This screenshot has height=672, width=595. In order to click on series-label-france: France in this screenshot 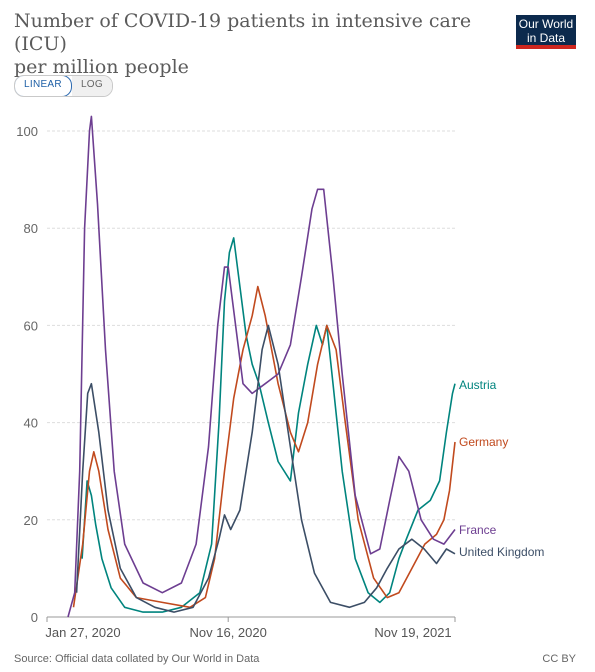, I will do `click(478, 530)`.